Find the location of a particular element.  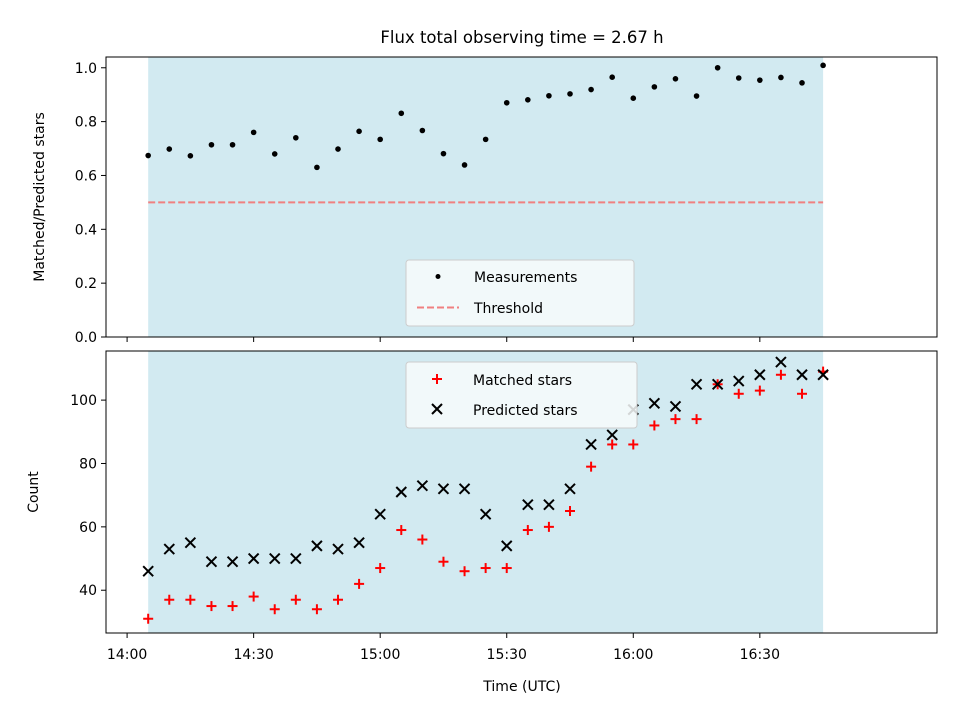

matched-legend-marker is located at coordinates (437, 379).